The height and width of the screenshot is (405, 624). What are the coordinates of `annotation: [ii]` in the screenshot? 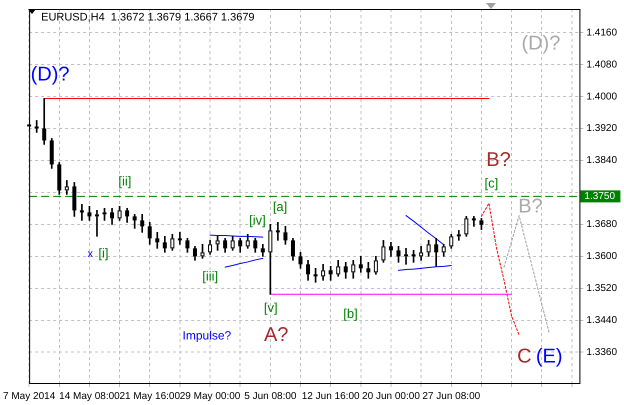 It's located at (125, 180).